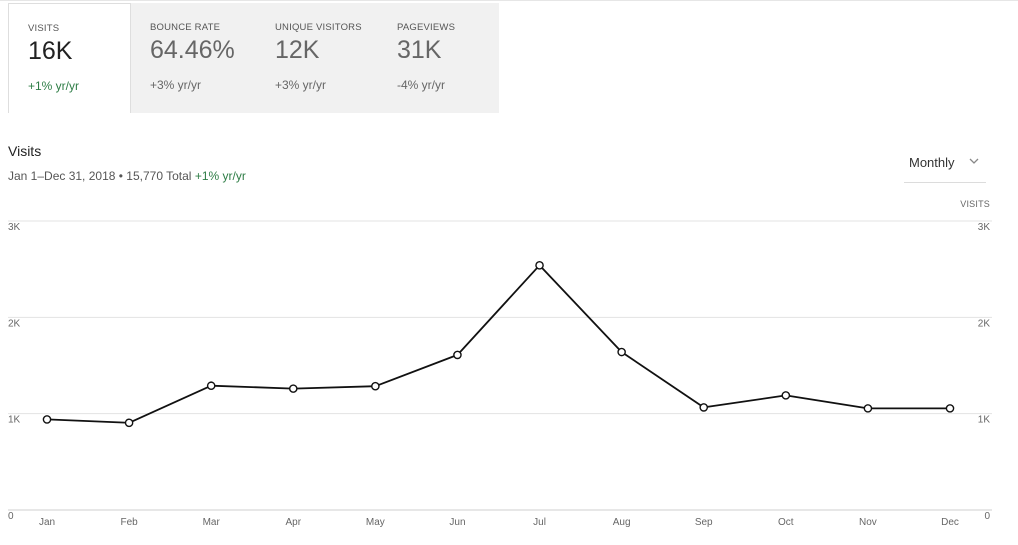 The height and width of the screenshot is (545, 1018). What do you see at coordinates (457, 522) in the screenshot?
I see `x-tick-label: Jun` at bounding box center [457, 522].